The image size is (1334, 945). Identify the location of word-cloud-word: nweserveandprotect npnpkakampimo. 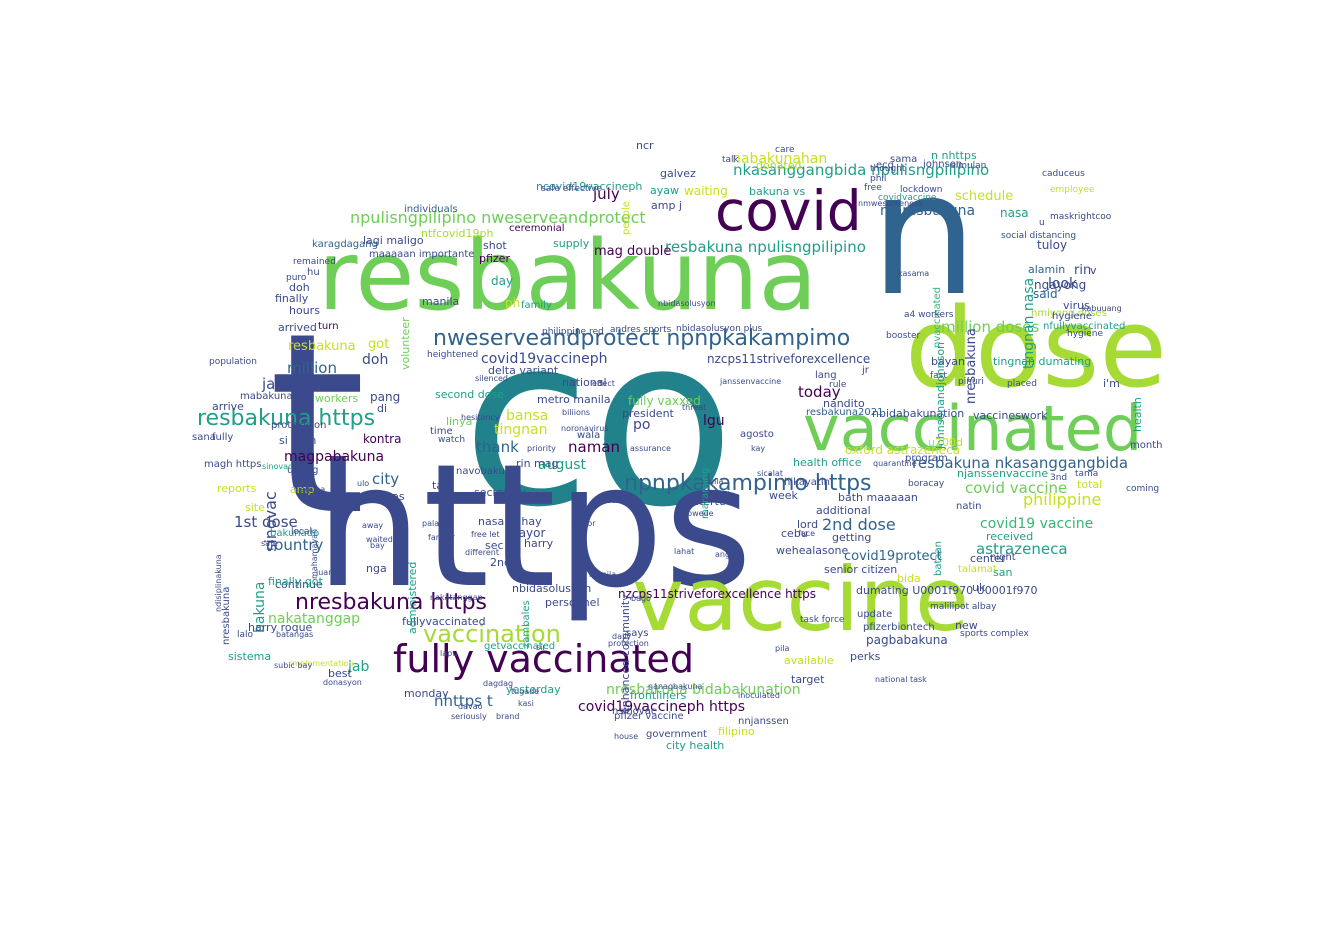
(642, 338).